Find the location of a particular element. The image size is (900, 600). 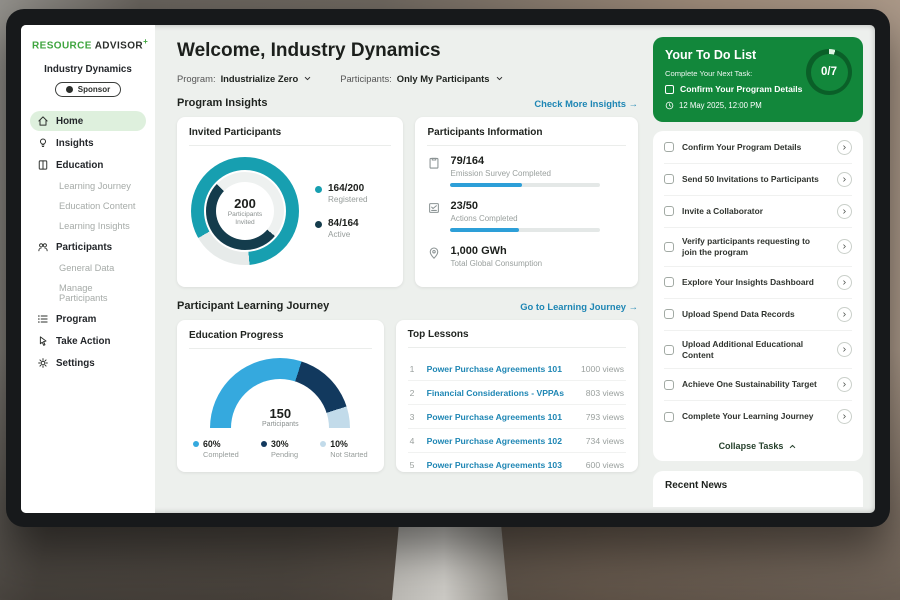

task-row: Invite a Collaborator is located at coordinates (758, 212).